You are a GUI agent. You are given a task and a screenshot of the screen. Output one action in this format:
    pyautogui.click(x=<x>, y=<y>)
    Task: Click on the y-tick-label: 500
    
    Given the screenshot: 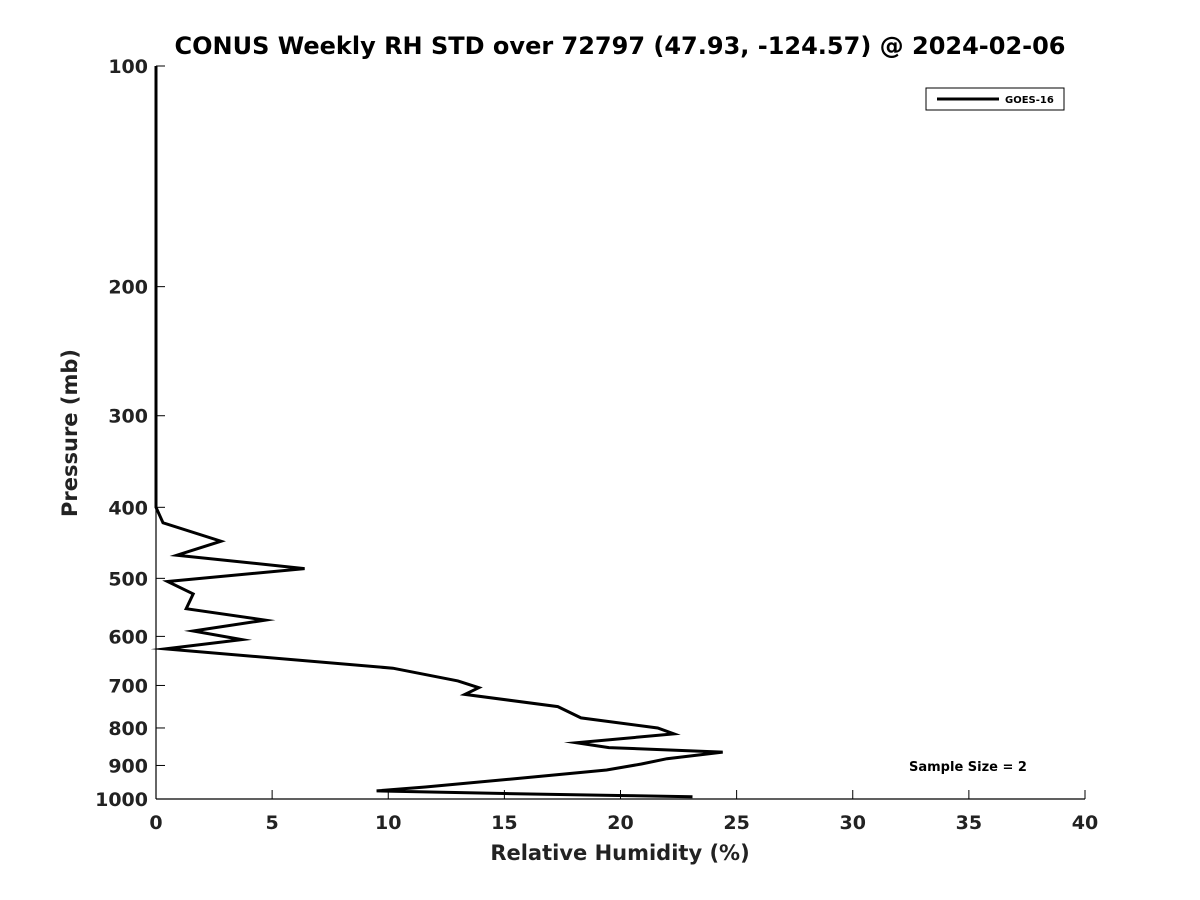 What is the action you would take?
    pyautogui.click(x=128, y=579)
    